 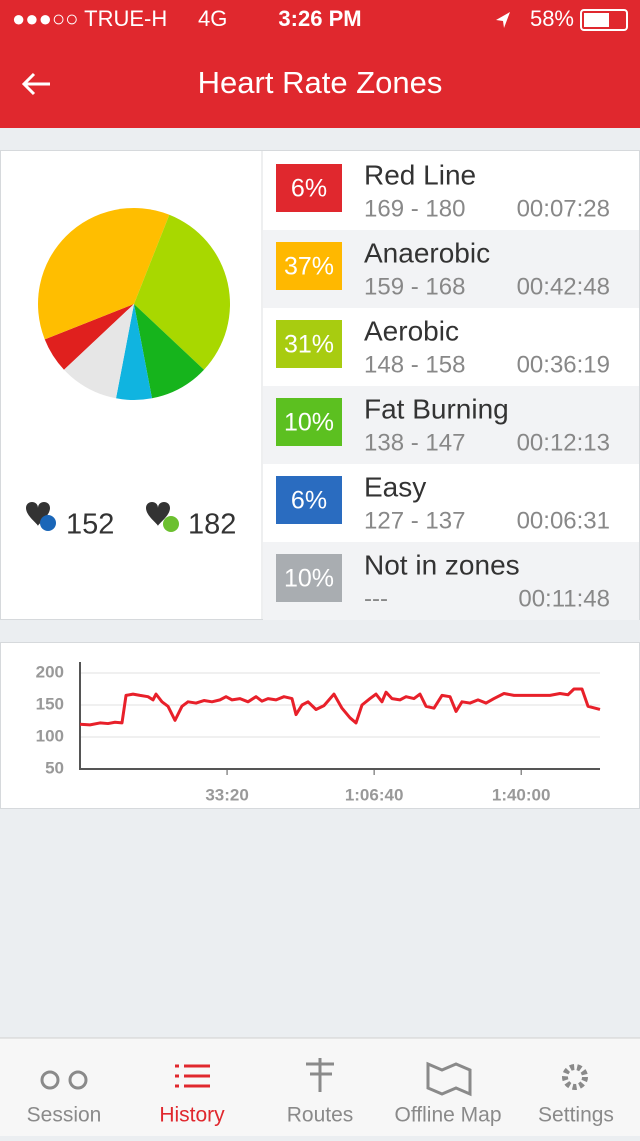 I want to click on zone-range: ---, so click(x=376, y=598).